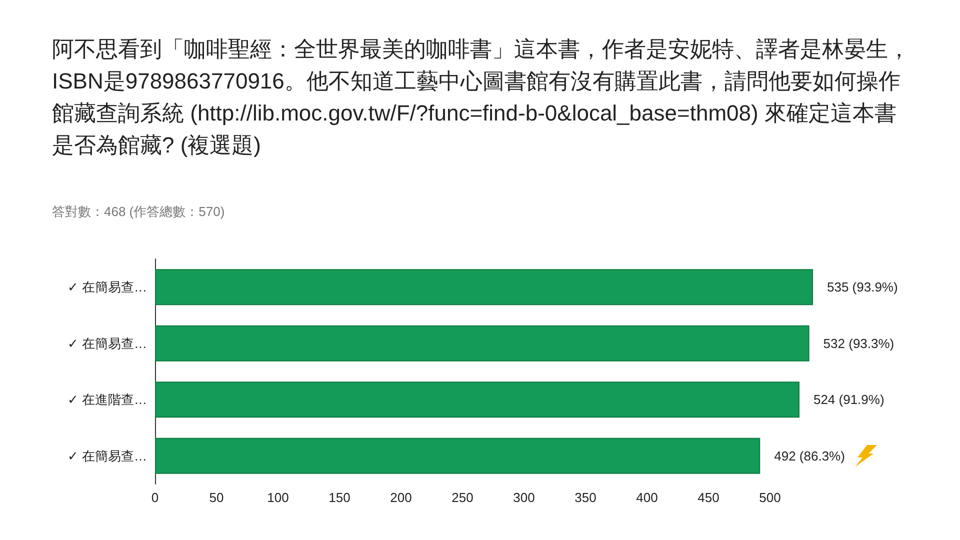 The height and width of the screenshot is (540, 960). What do you see at coordinates (848, 400) in the screenshot?
I see `data-label: 524 (91.9%)` at bounding box center [848, 400].